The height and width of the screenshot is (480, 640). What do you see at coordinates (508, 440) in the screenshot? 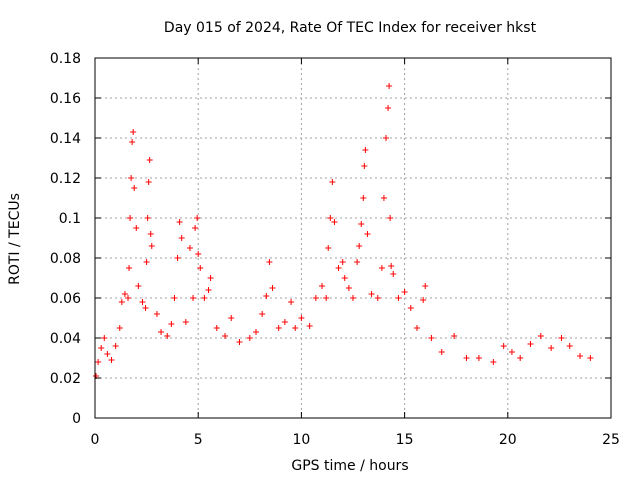
I see `x-tick-label: 20` at bounding box center [508, 440].